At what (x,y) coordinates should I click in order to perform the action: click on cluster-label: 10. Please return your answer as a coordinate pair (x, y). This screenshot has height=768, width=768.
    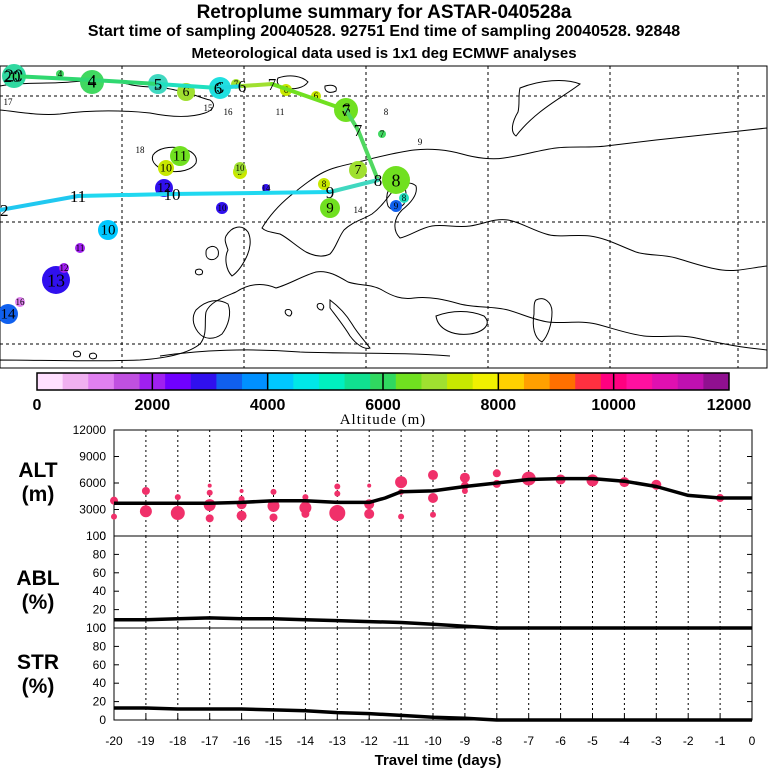
    Looking at the image, I should click on (241, 168).